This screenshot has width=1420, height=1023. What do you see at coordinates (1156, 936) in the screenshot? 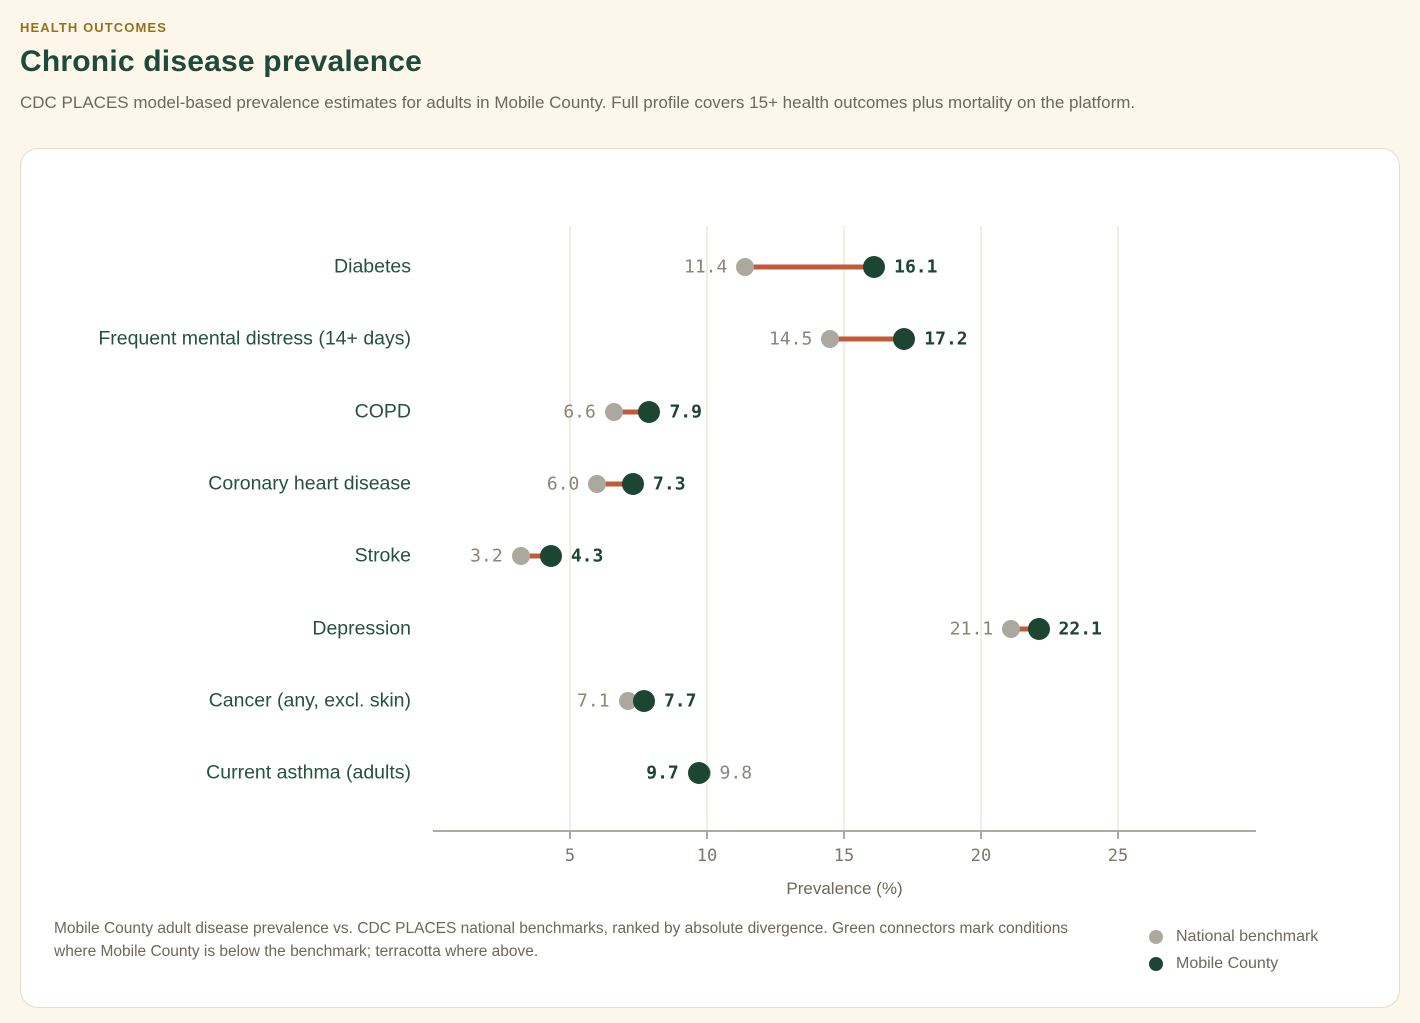
I see `national-benchmark-dot-icon` at bounding box center [1156, 936].